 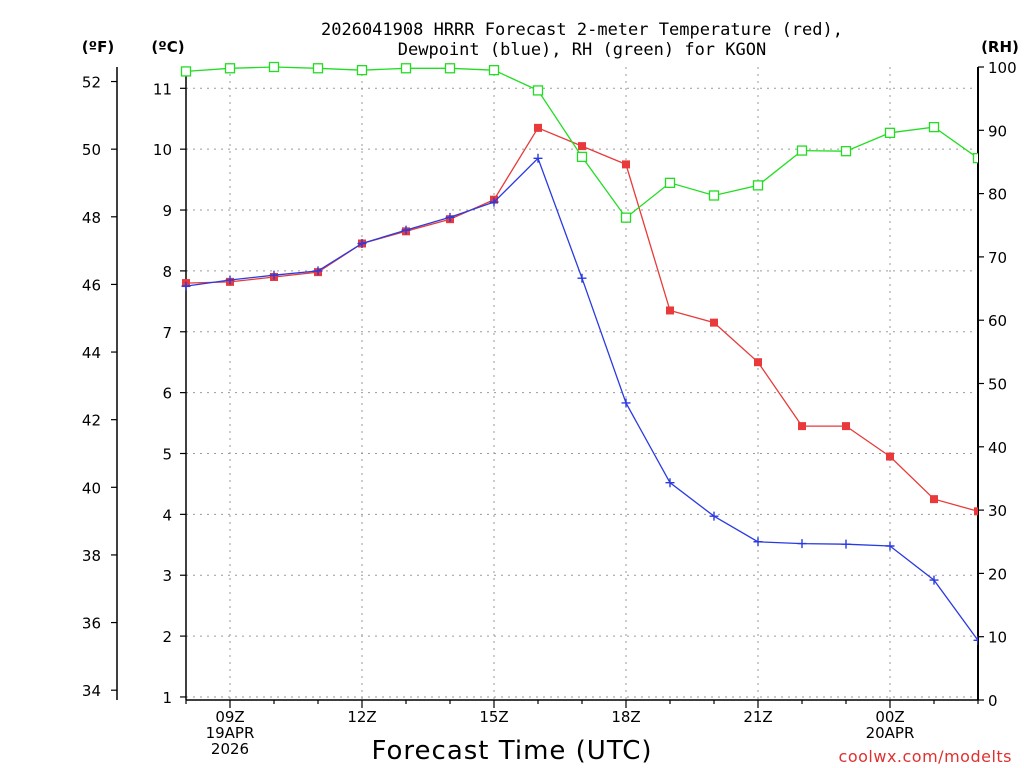 What do you see at coordinates (167, 637) in the screenshot?
I see `celsius-tick-label: 2` at bounding box center [167, 637].